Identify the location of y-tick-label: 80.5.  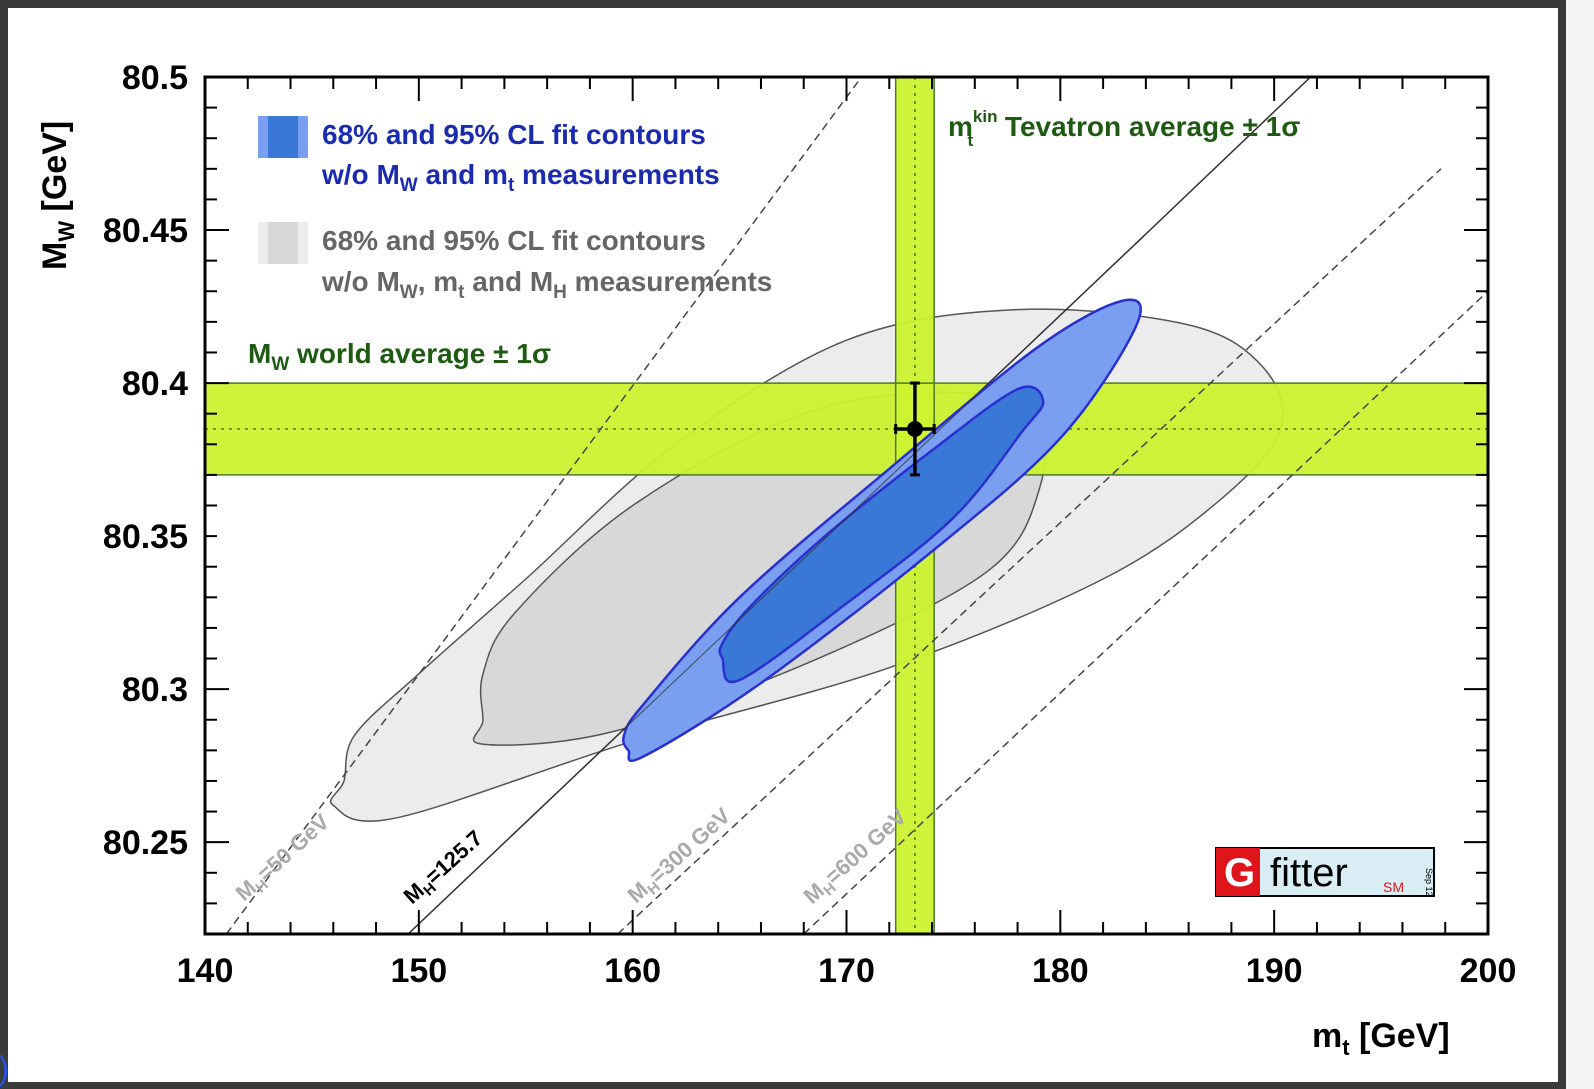
(155, 78).